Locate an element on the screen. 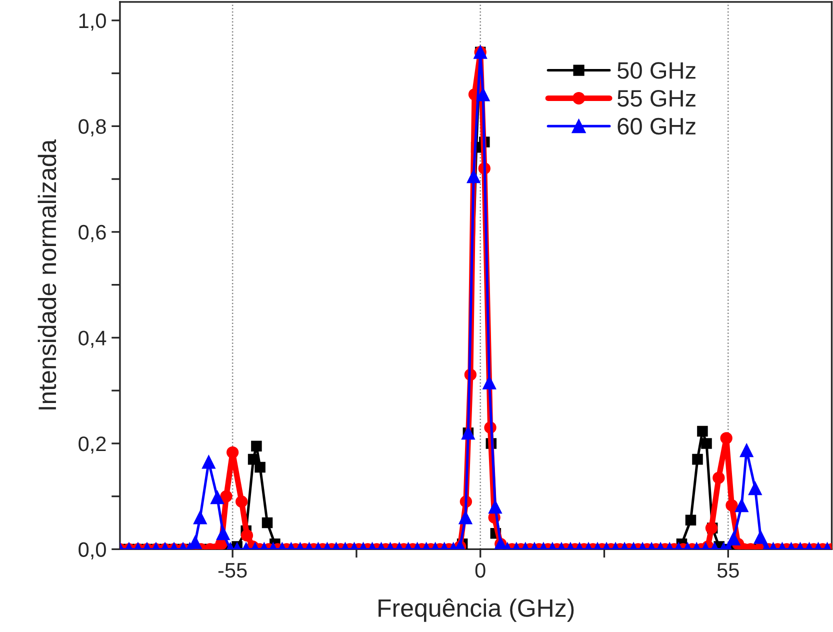 The image size is (833, 632). y-tick-label: 0,8 is located at coordinates (92, 127).